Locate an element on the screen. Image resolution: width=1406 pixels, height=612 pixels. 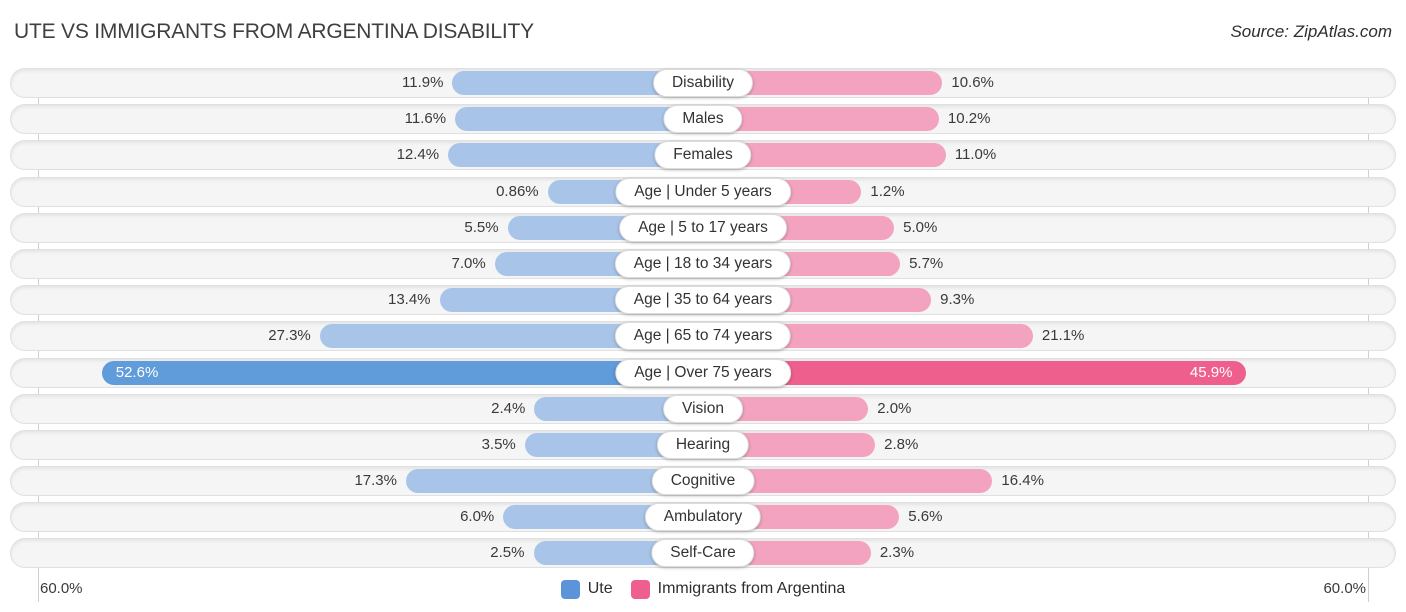
category-pill: Disability is located at coordinates (703, 83).